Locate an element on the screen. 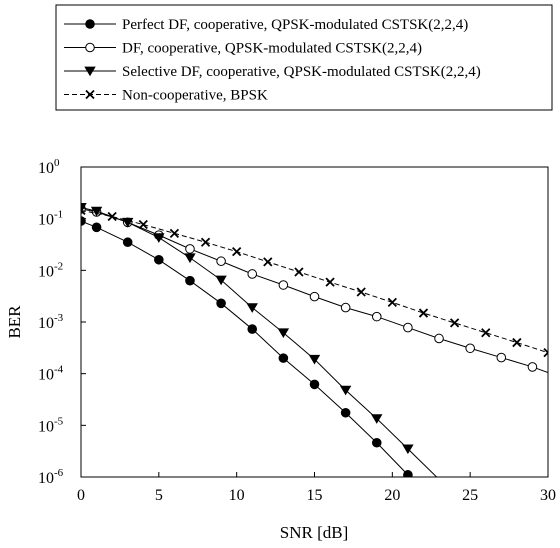  y-axis-label: BER is located at coordinates (14, 322).